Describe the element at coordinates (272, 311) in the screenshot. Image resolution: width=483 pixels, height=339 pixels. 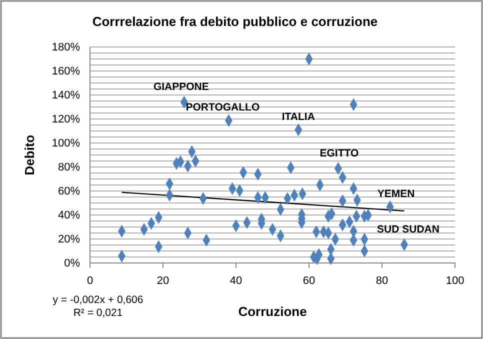
I see `x-axis-title: Corruzione` at that location.